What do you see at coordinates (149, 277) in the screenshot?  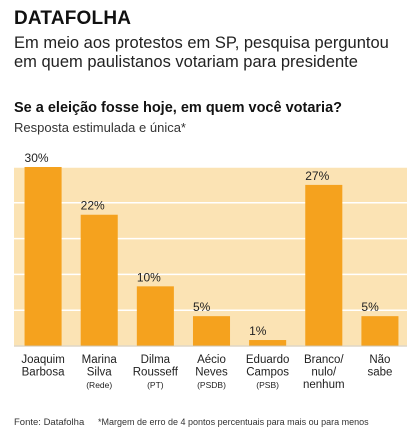 I see `data-label: 10%` at bounding box center [149, 277].